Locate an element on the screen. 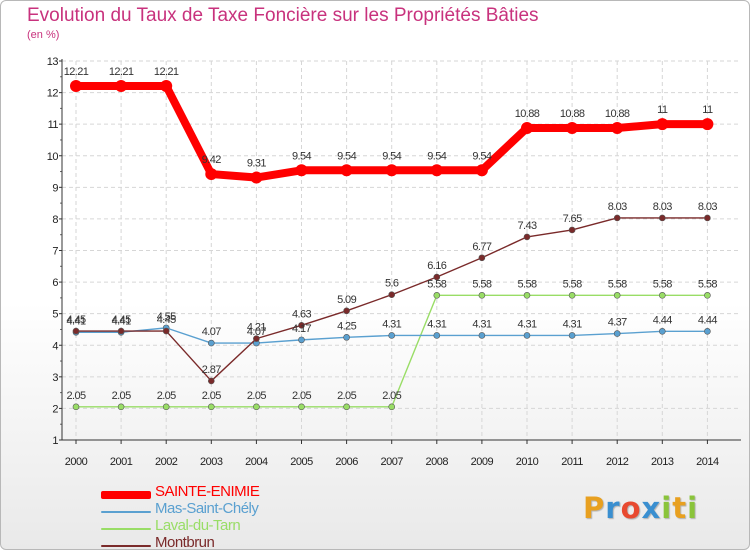 The width and height of the screenshot is (750, 550). logo-letter: t is located at coordinates (680, 508).